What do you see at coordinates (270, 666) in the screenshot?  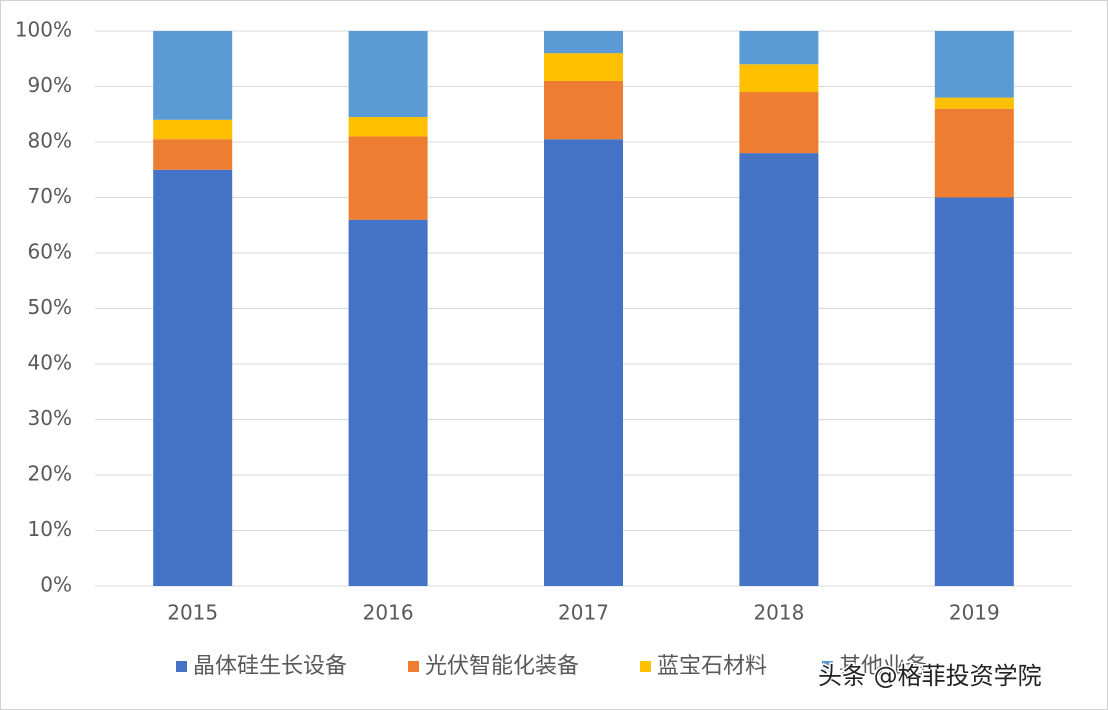 I see `legend-label: 晶体硅生长设备` at bounding box center [270, 666].